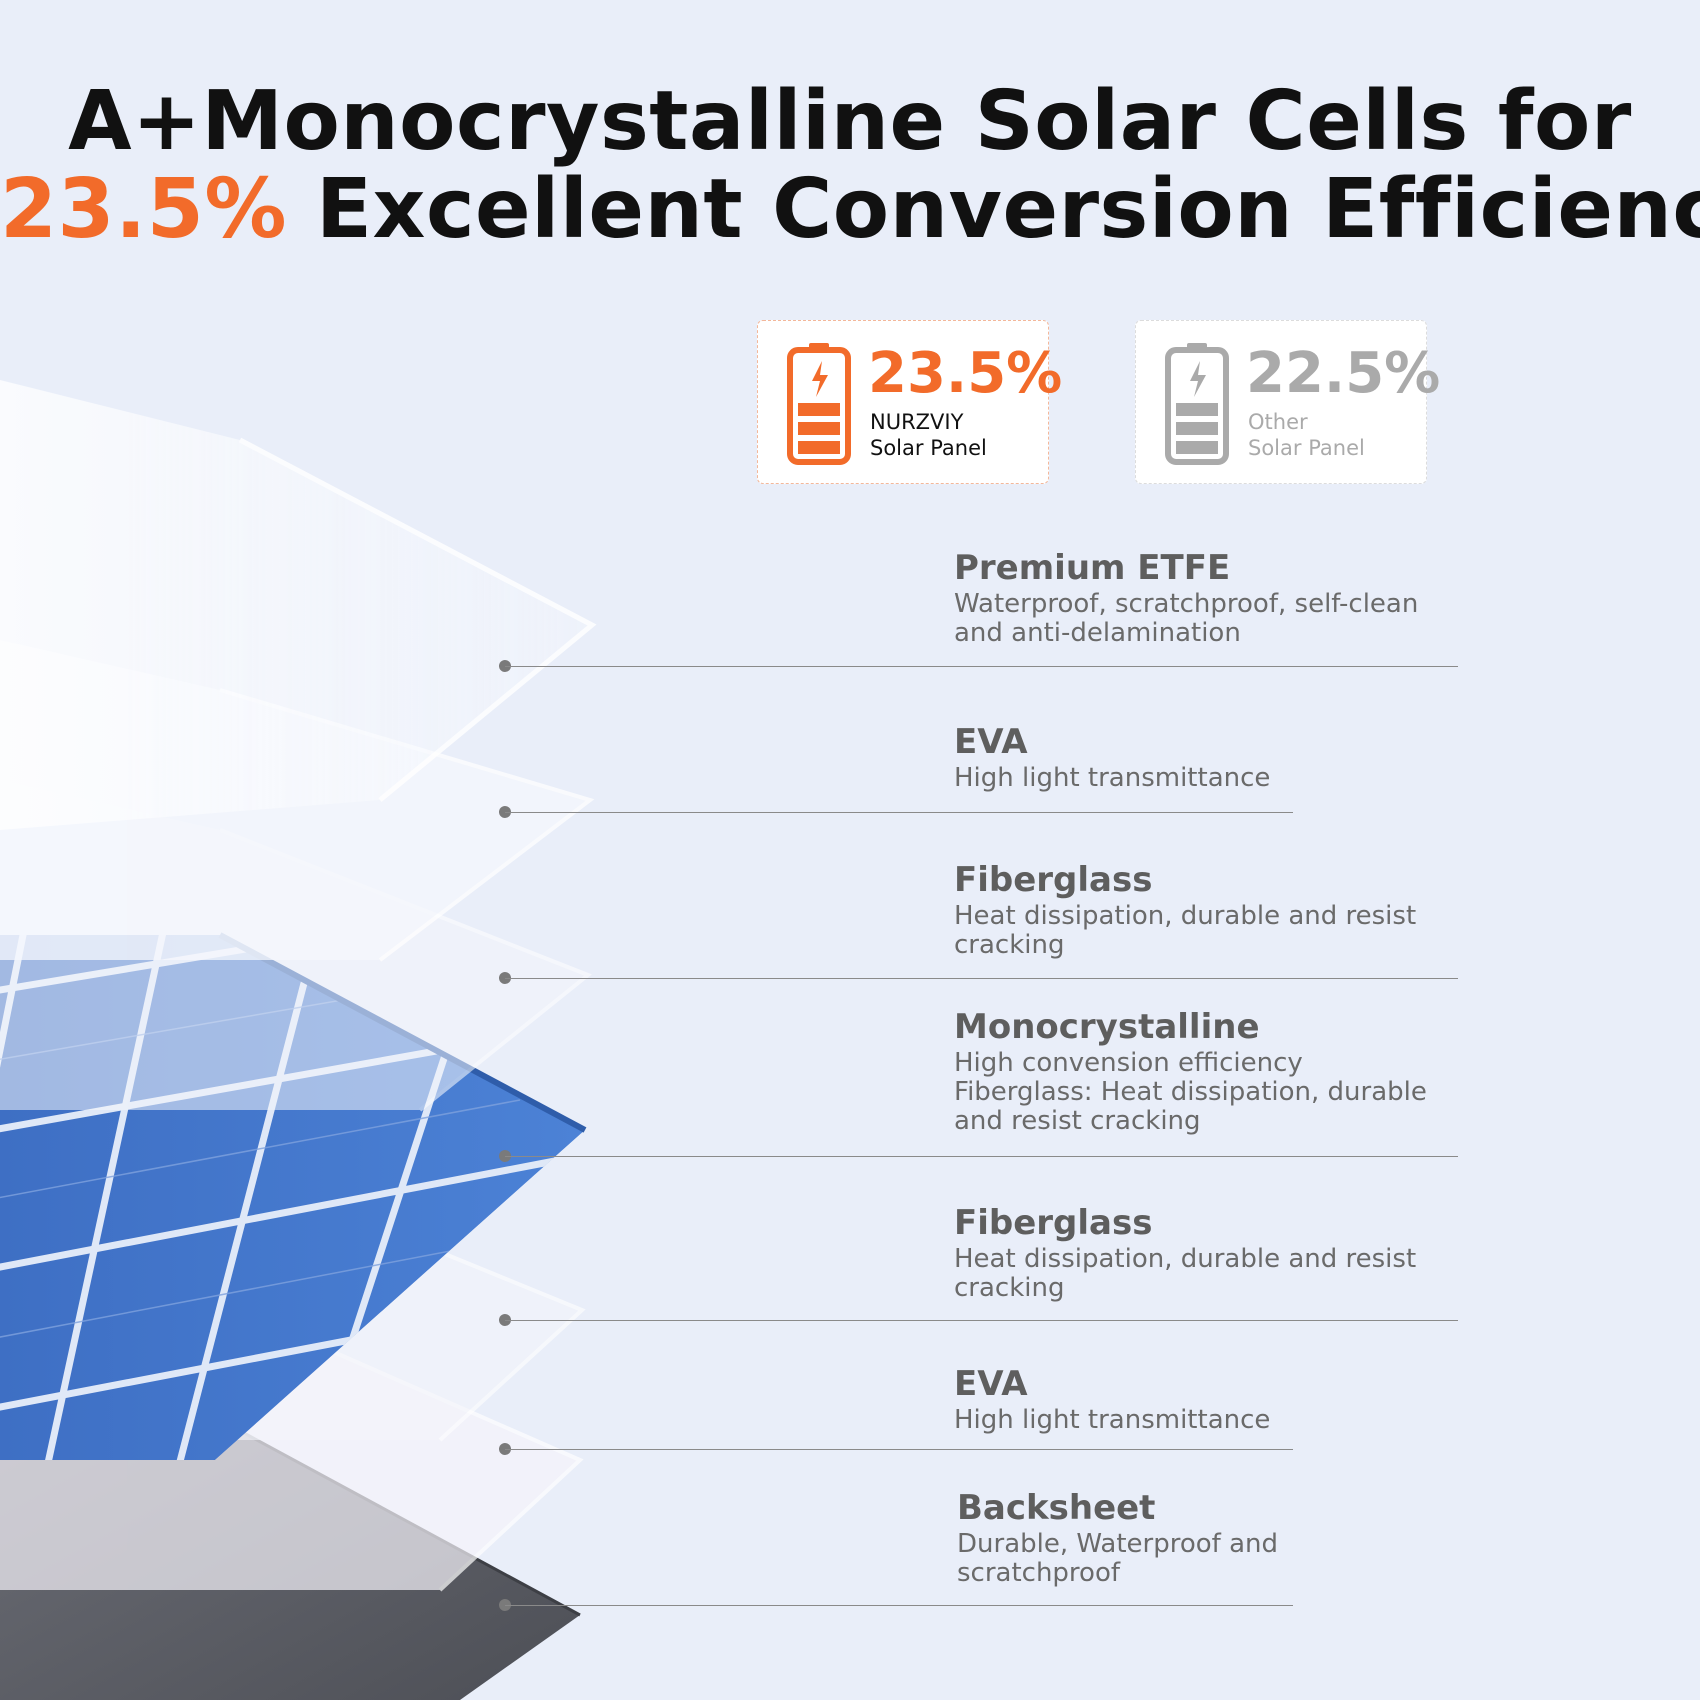 The image size is (1700, 1700). What do you see at coordinates (1306, 435) in the screenshot?
I see `efficiency-label: Other Solar Panel` at bounding box center [1306, 435].